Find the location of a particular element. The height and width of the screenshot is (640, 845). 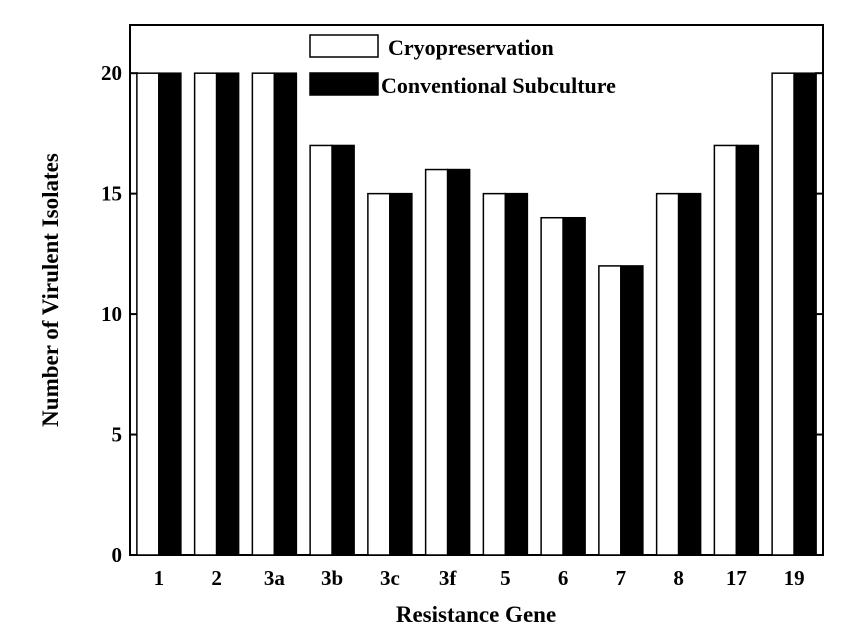

legend-label-conventional-subculture: Conventional Subculture is located at coordinates (498, 85).